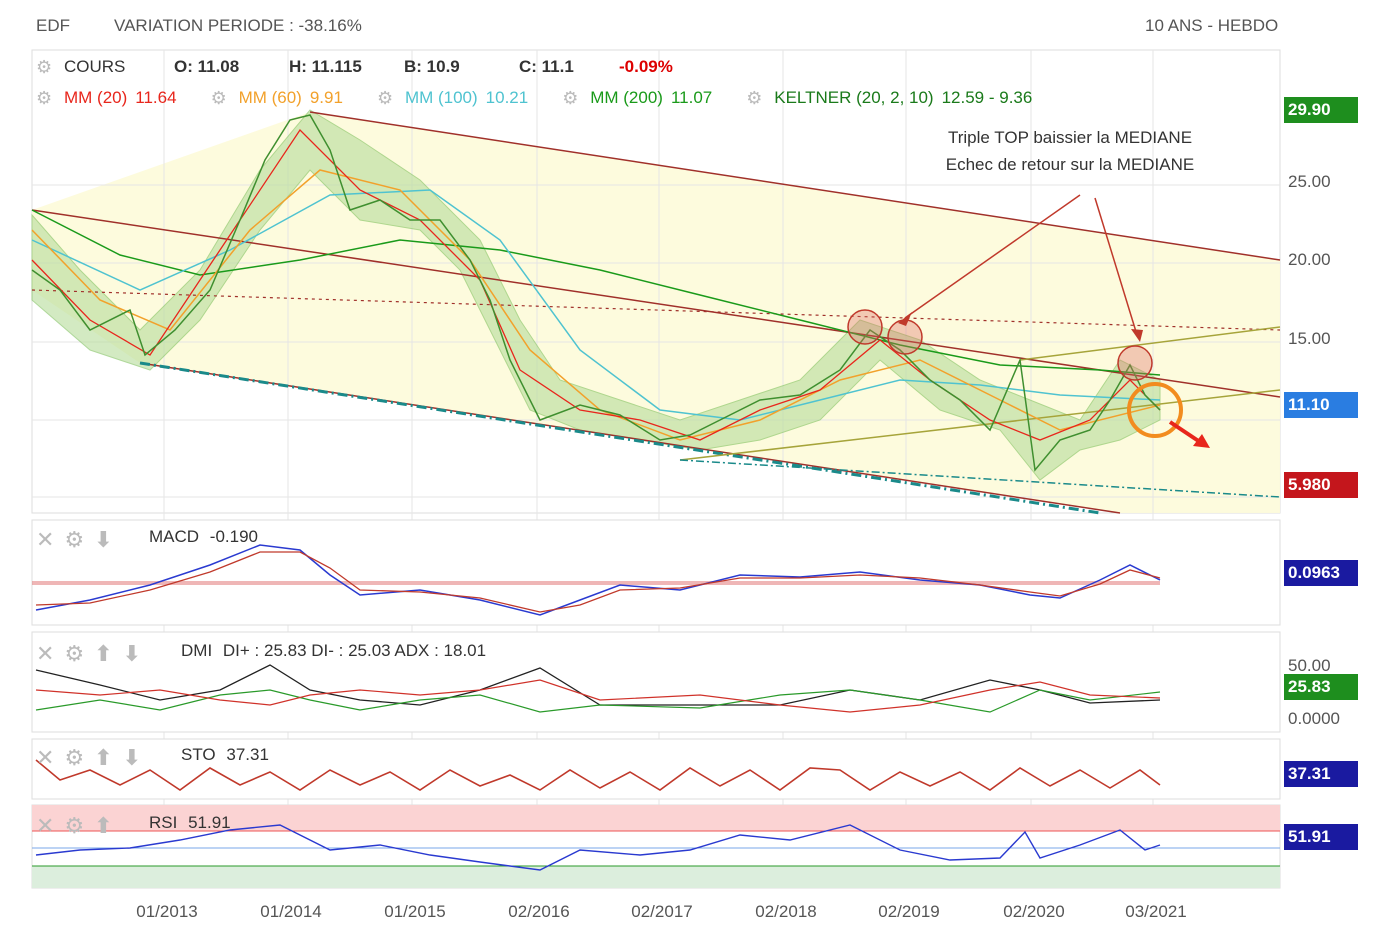 The width and height of the screenshot is (1382, 946). Describe the element at coordinates (53, 25) in the screenshot. I see `symbol-label: EDF` at that location.